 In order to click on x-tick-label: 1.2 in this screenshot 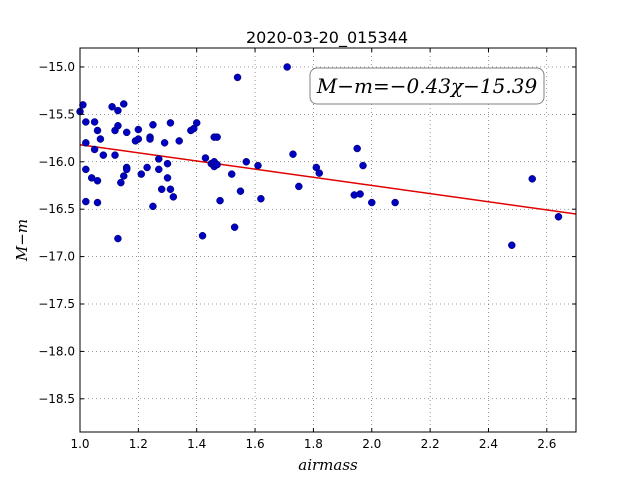, I will do `click(138, 444)`.